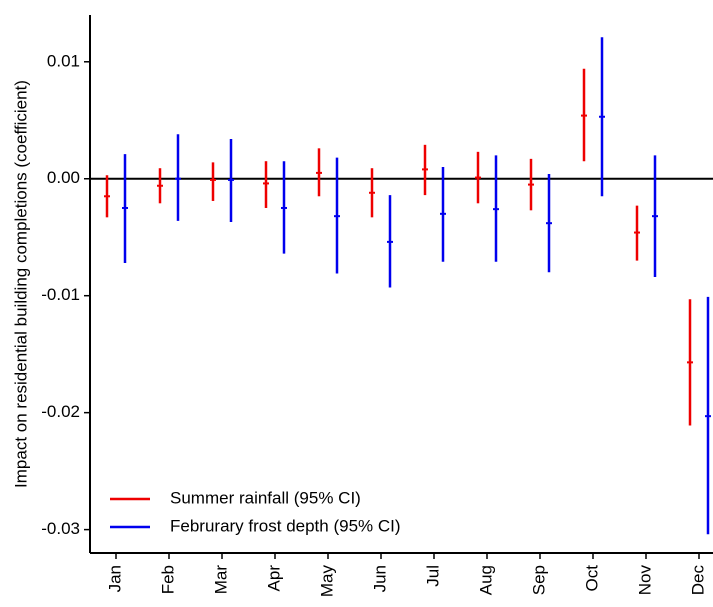 The image size is (713, 607). I want to click on legend-label: Summer rainfall (95% CI), so click(265, 497).